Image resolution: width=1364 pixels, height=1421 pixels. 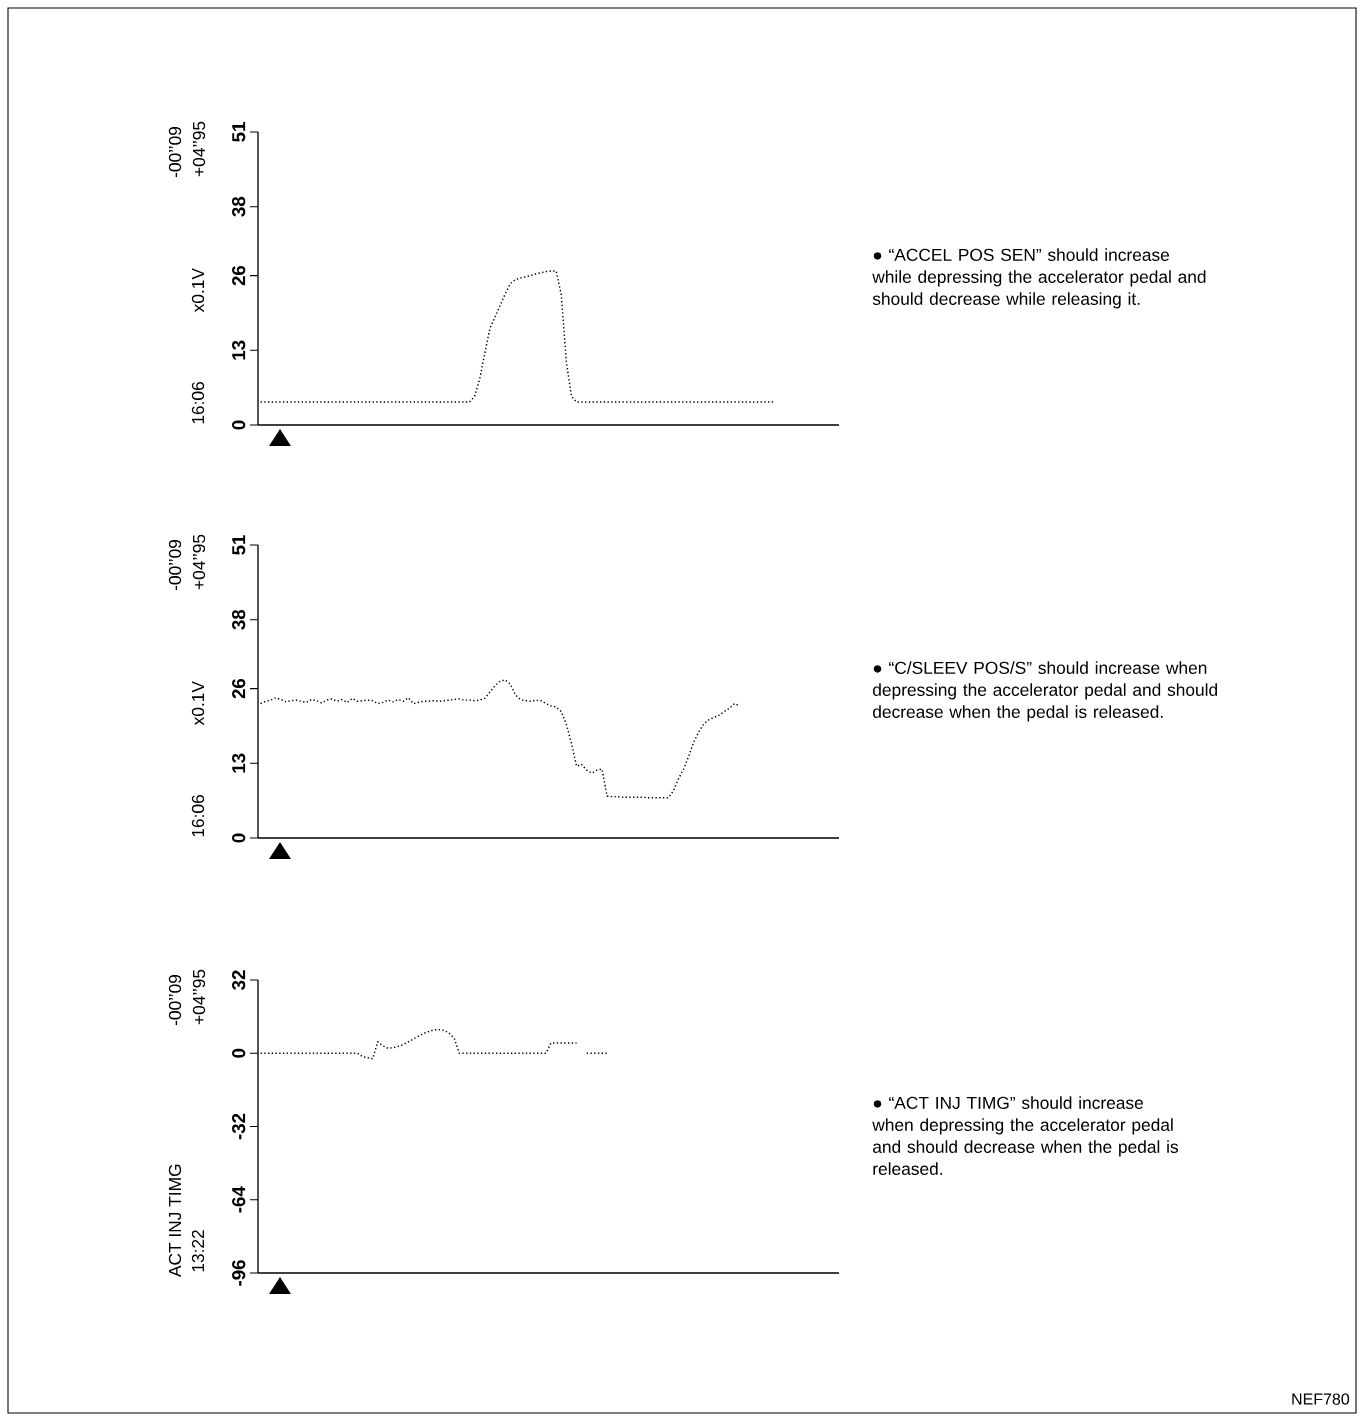 What do you see at coordinates (239, 1273) in the screenshot?
I see `y-tick-label: -96` at bounding box center [239, 1273].